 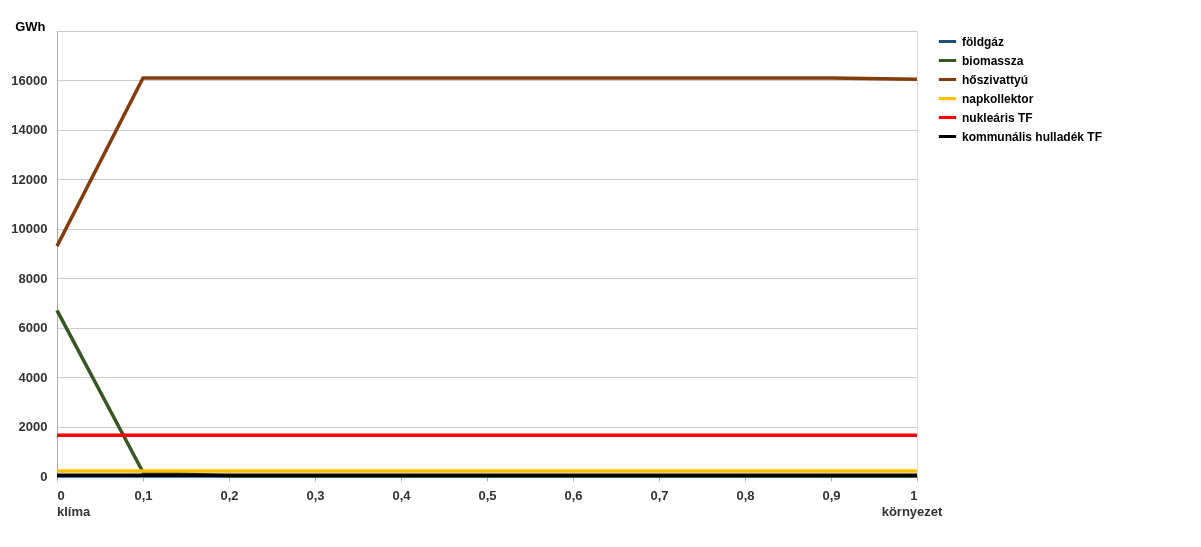 I want to click on x-tick-label: 0,5, so click(x=487, y=495).